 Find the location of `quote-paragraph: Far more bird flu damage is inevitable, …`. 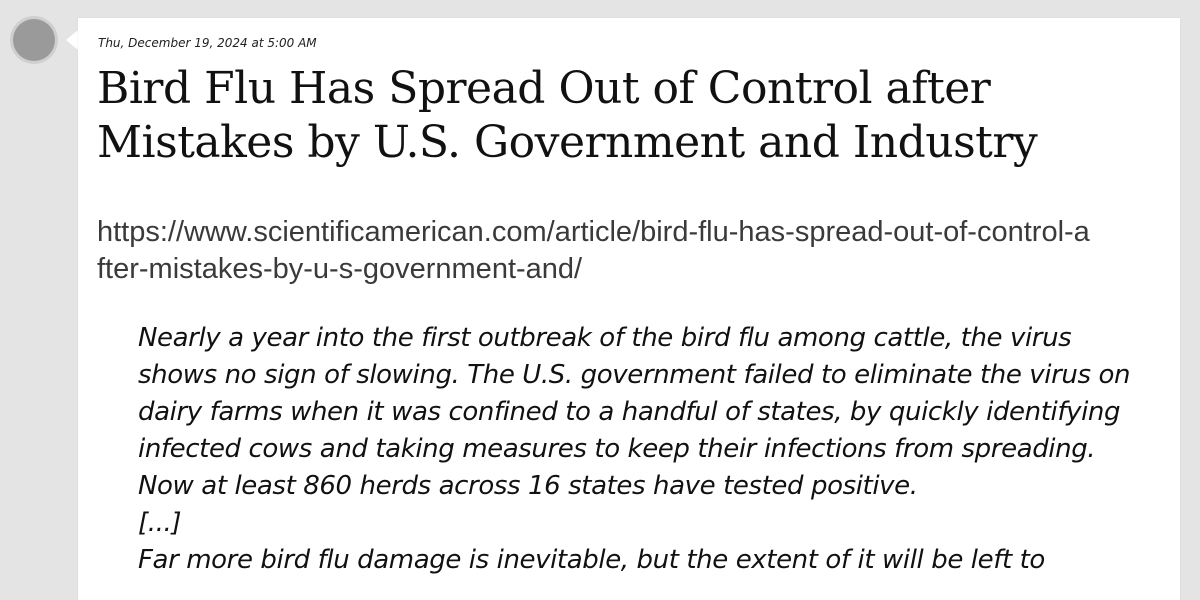

quote-paragraph: Far more bird flu damage is inevitable, … is located at coordinates (591, 560).